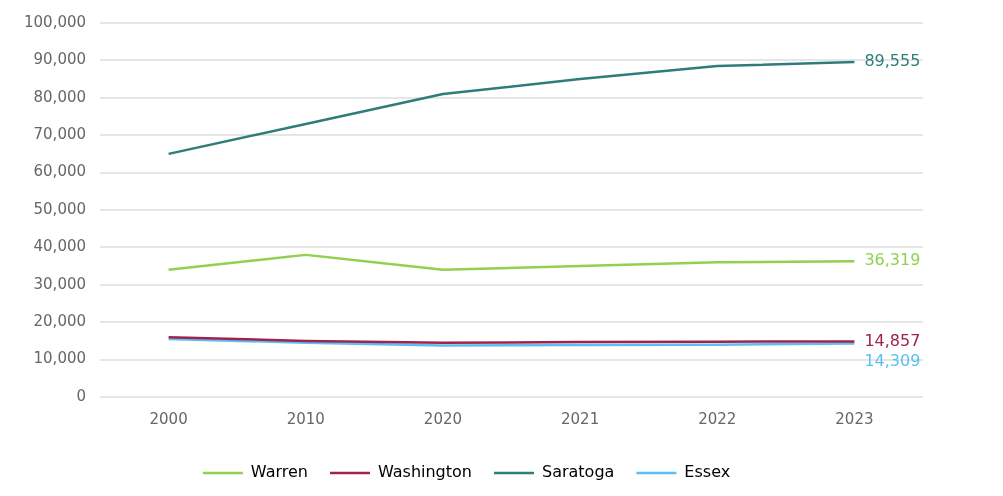  Describe the element at coordinates (168, 418) in the screenshot. I see `x-tick-label: 2000` at that location.